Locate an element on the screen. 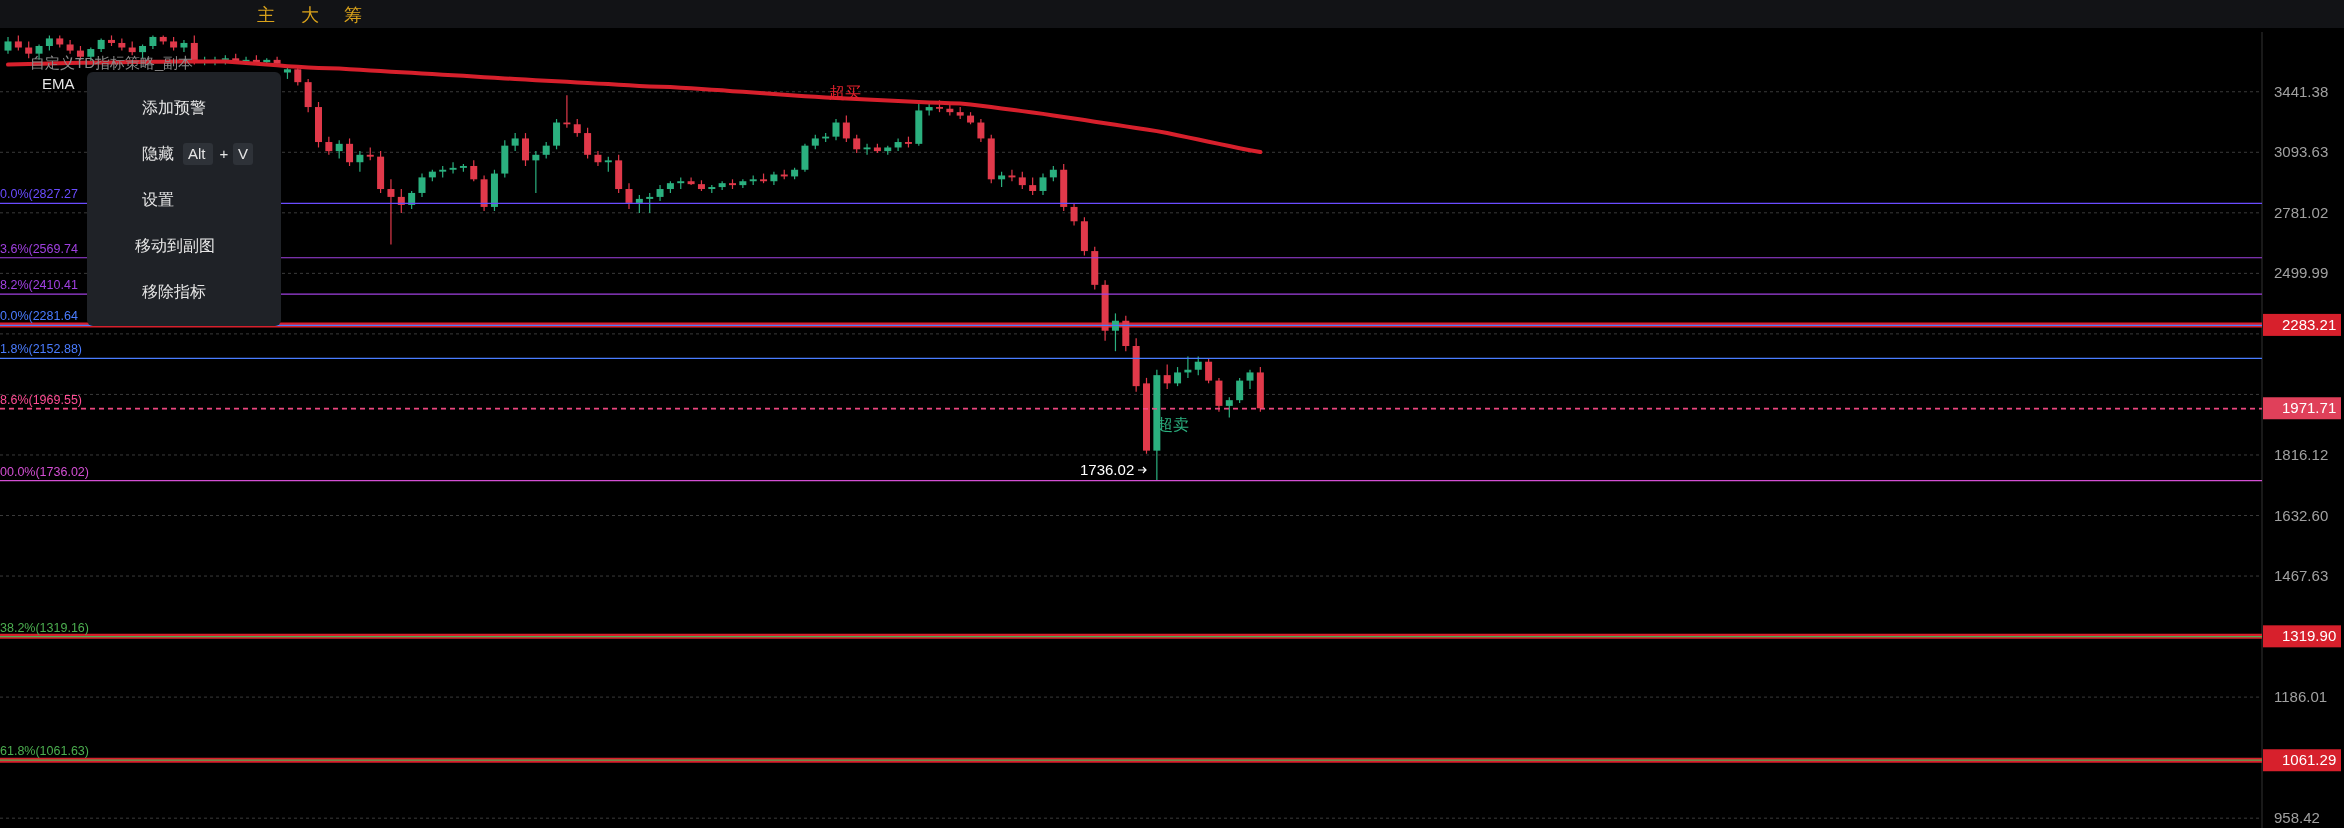 This screenshot has width=2344, height=828. price-tag: 2283.21 is located at coordinates (2302, 324).